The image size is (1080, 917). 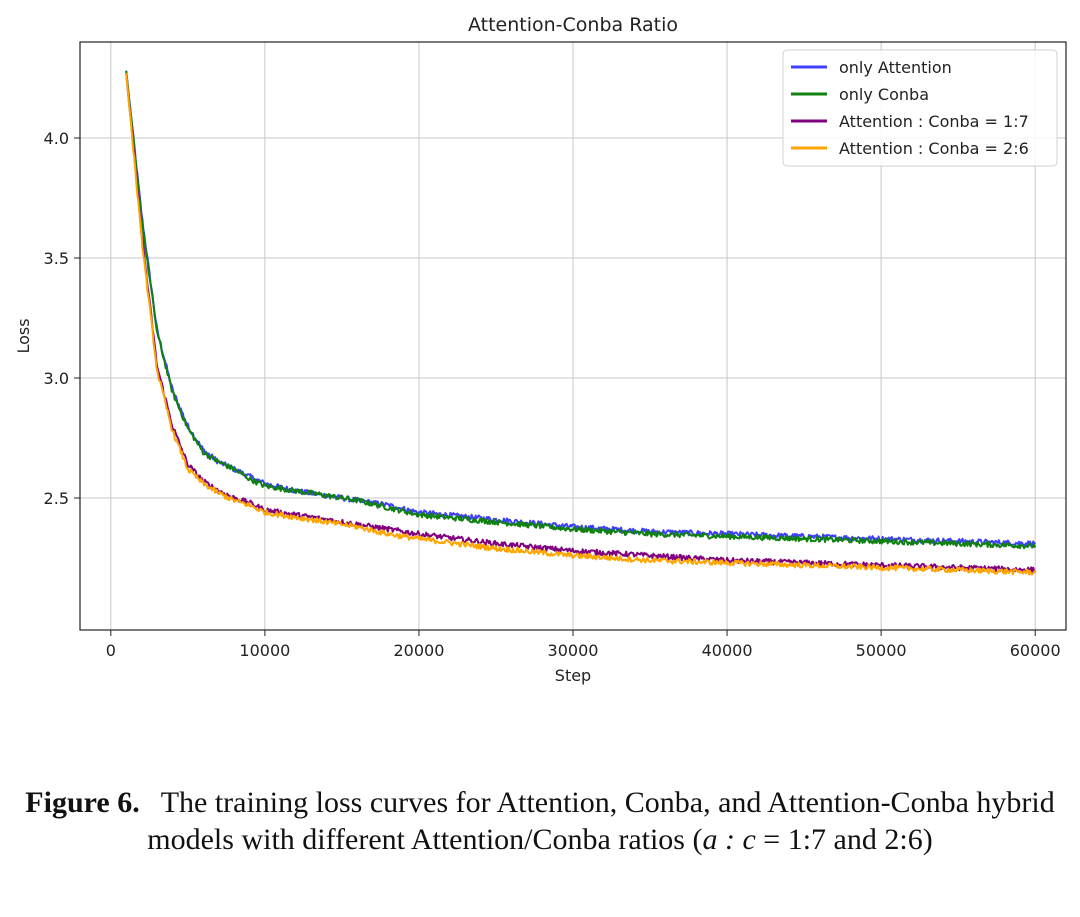 I want to click on caption-text-end: = 1:7 and 2:6), so click(x=844, y=839).